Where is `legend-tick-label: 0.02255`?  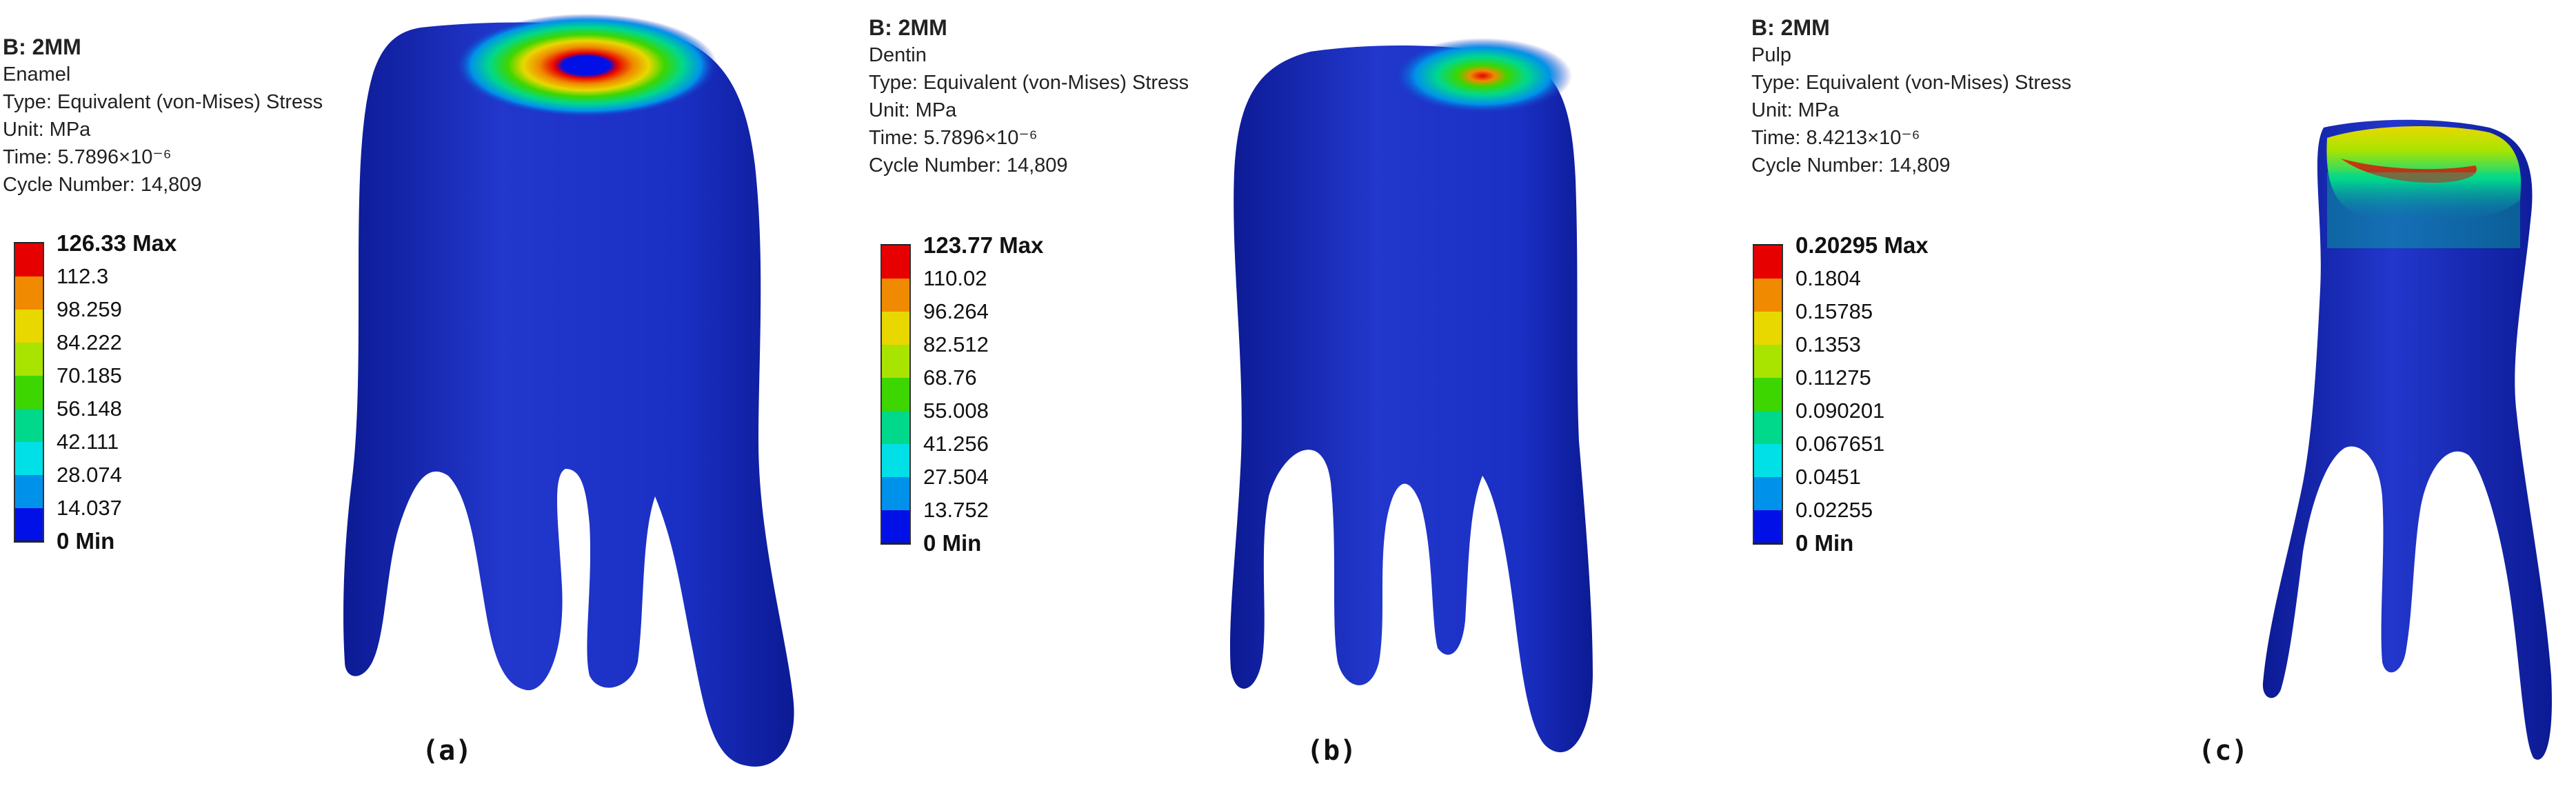 legend-tick-label: 0.02255 is located at coordinates (1834, 510).